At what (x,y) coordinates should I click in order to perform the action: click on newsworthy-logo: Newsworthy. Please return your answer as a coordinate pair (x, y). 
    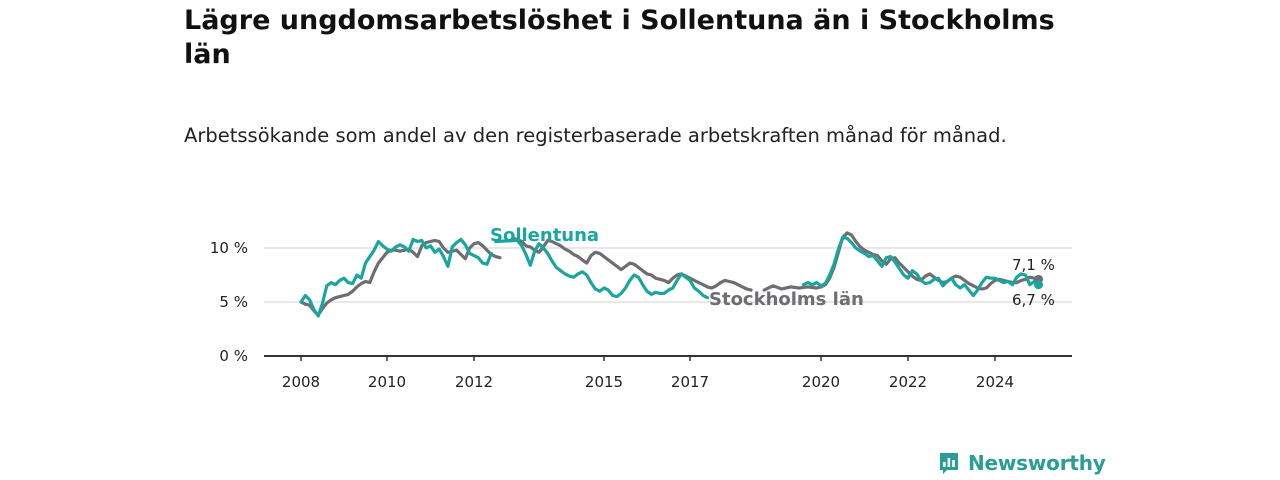
    Looking at the image, I should click on (1022, 463).